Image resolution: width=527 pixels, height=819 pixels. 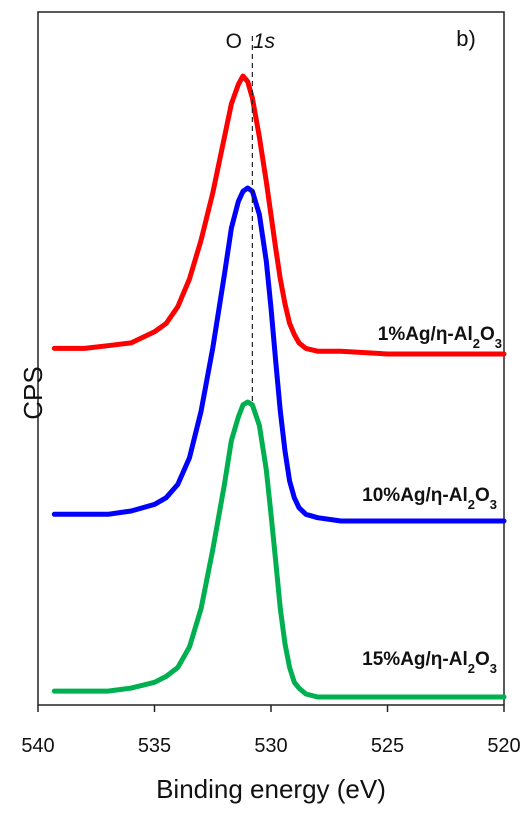 What do you see at coordinates (37, 746) in the screenshot?
I see `x-tick-label: 540` at bounding box center [37, 746].